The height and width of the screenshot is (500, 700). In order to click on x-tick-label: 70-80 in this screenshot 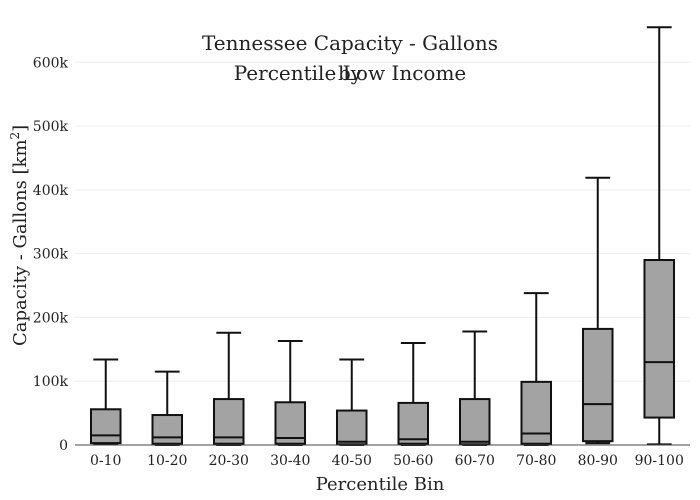, I will do `click(536, 461)`.